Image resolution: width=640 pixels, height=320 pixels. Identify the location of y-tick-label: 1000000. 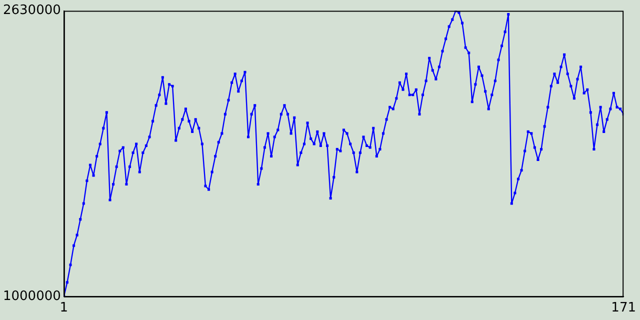
(31, 296).